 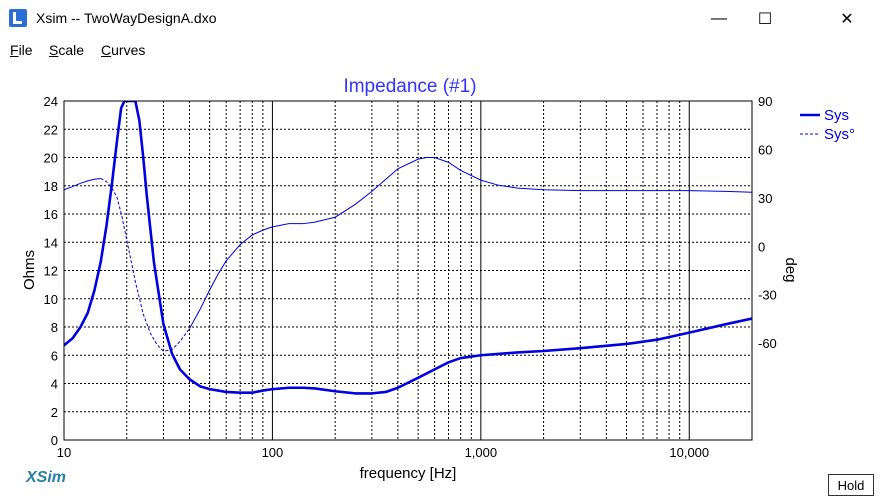 What do you see at coordinates (409, 86) in the screenshot?
I see `chart-title: Impedance (#1)` at bounding box center [409, 86].